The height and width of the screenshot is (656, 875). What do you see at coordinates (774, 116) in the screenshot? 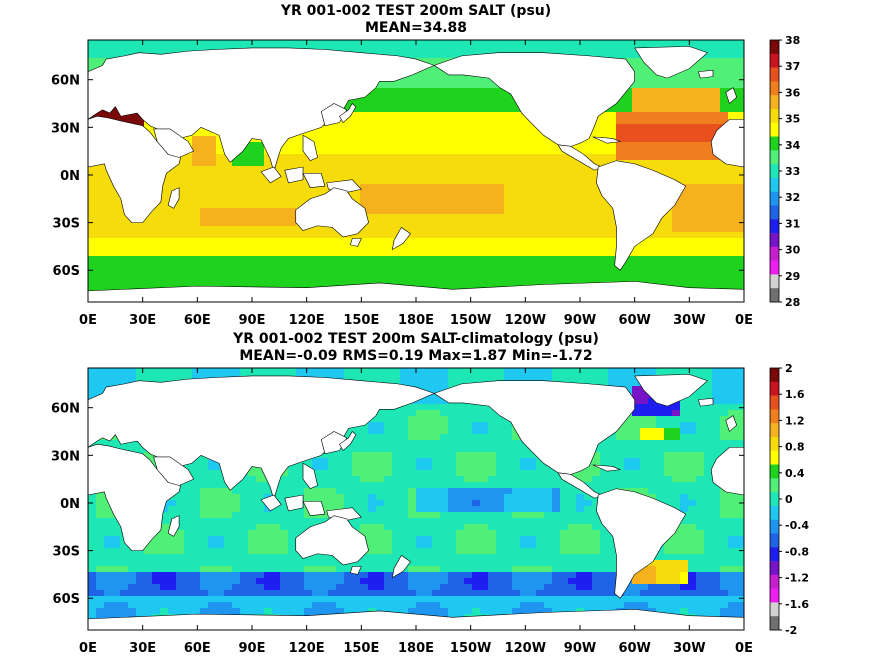
I see `colorbar-swatch` at bounding box center [774, 116].